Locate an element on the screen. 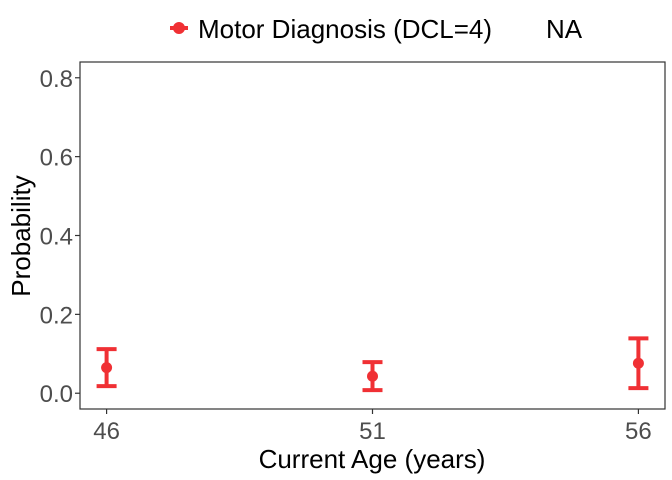 The height and width of the screenshot is (480, 672). x-axis-title: Current Age (years) is located at coordinates (372, 459).